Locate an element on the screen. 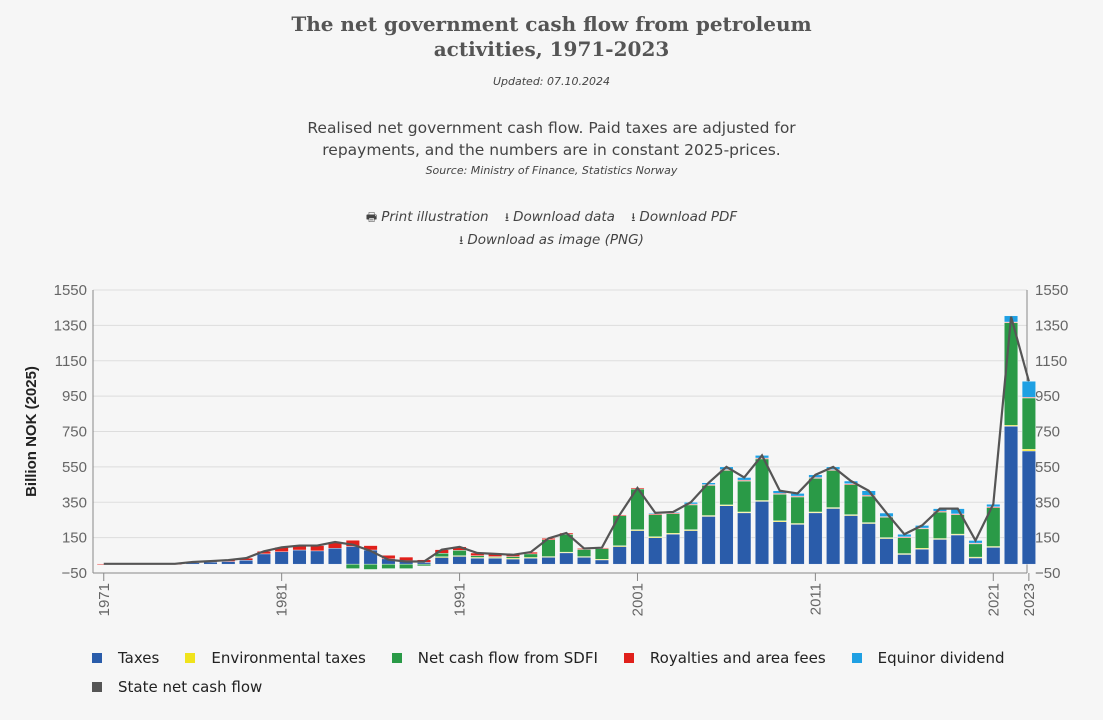  bar-net-cash-flow-from-sdfi-1999 is located at coordinates (601, 554).